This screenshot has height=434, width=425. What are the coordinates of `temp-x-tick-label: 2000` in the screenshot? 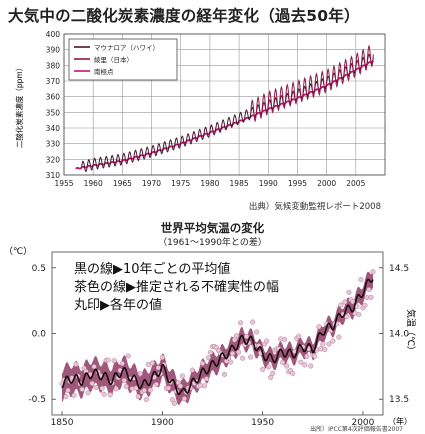 It's located at (362, 423).